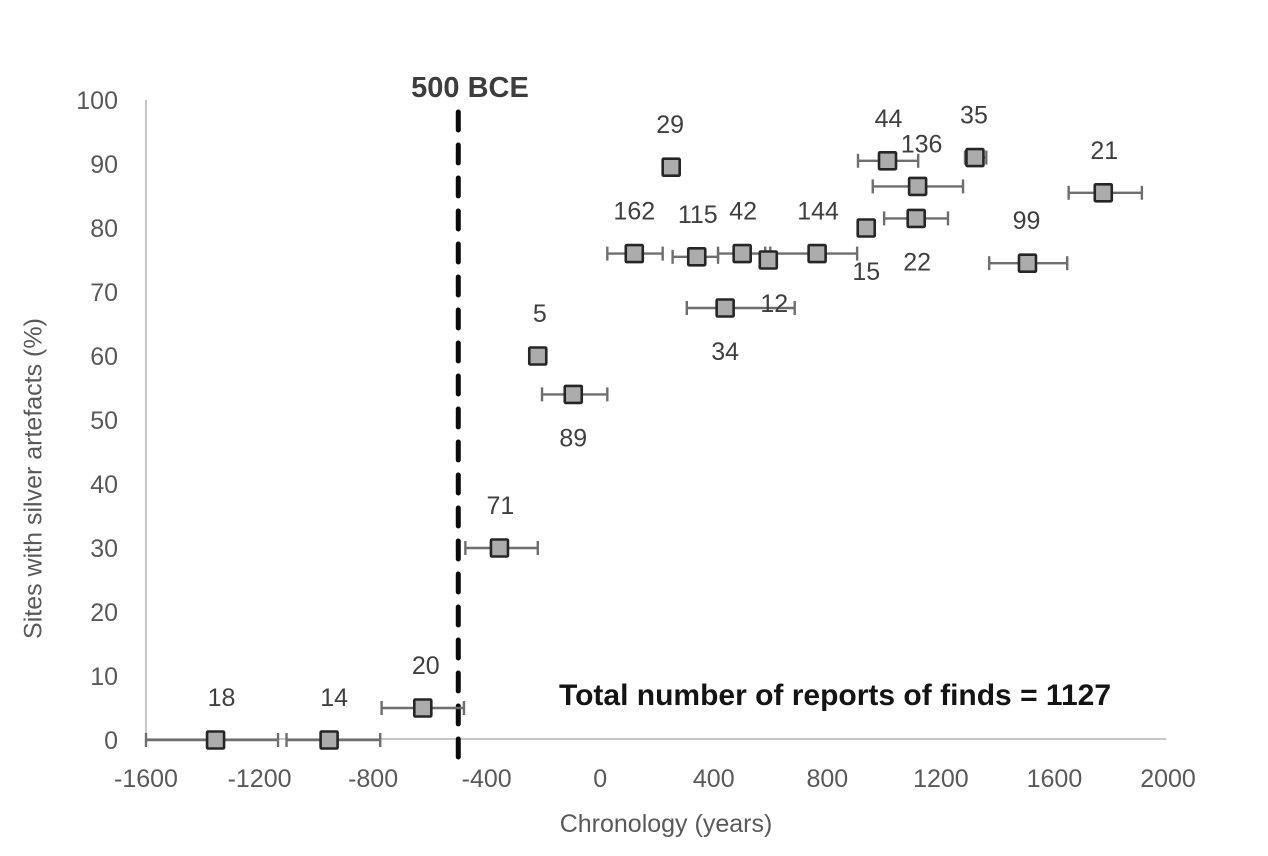 This screenshot has width=1268, height=856. What do you see at coordinates (104, 293) in the screenshot?
I see `y-tick-label-70: 70` at bounding box center [104, 293].